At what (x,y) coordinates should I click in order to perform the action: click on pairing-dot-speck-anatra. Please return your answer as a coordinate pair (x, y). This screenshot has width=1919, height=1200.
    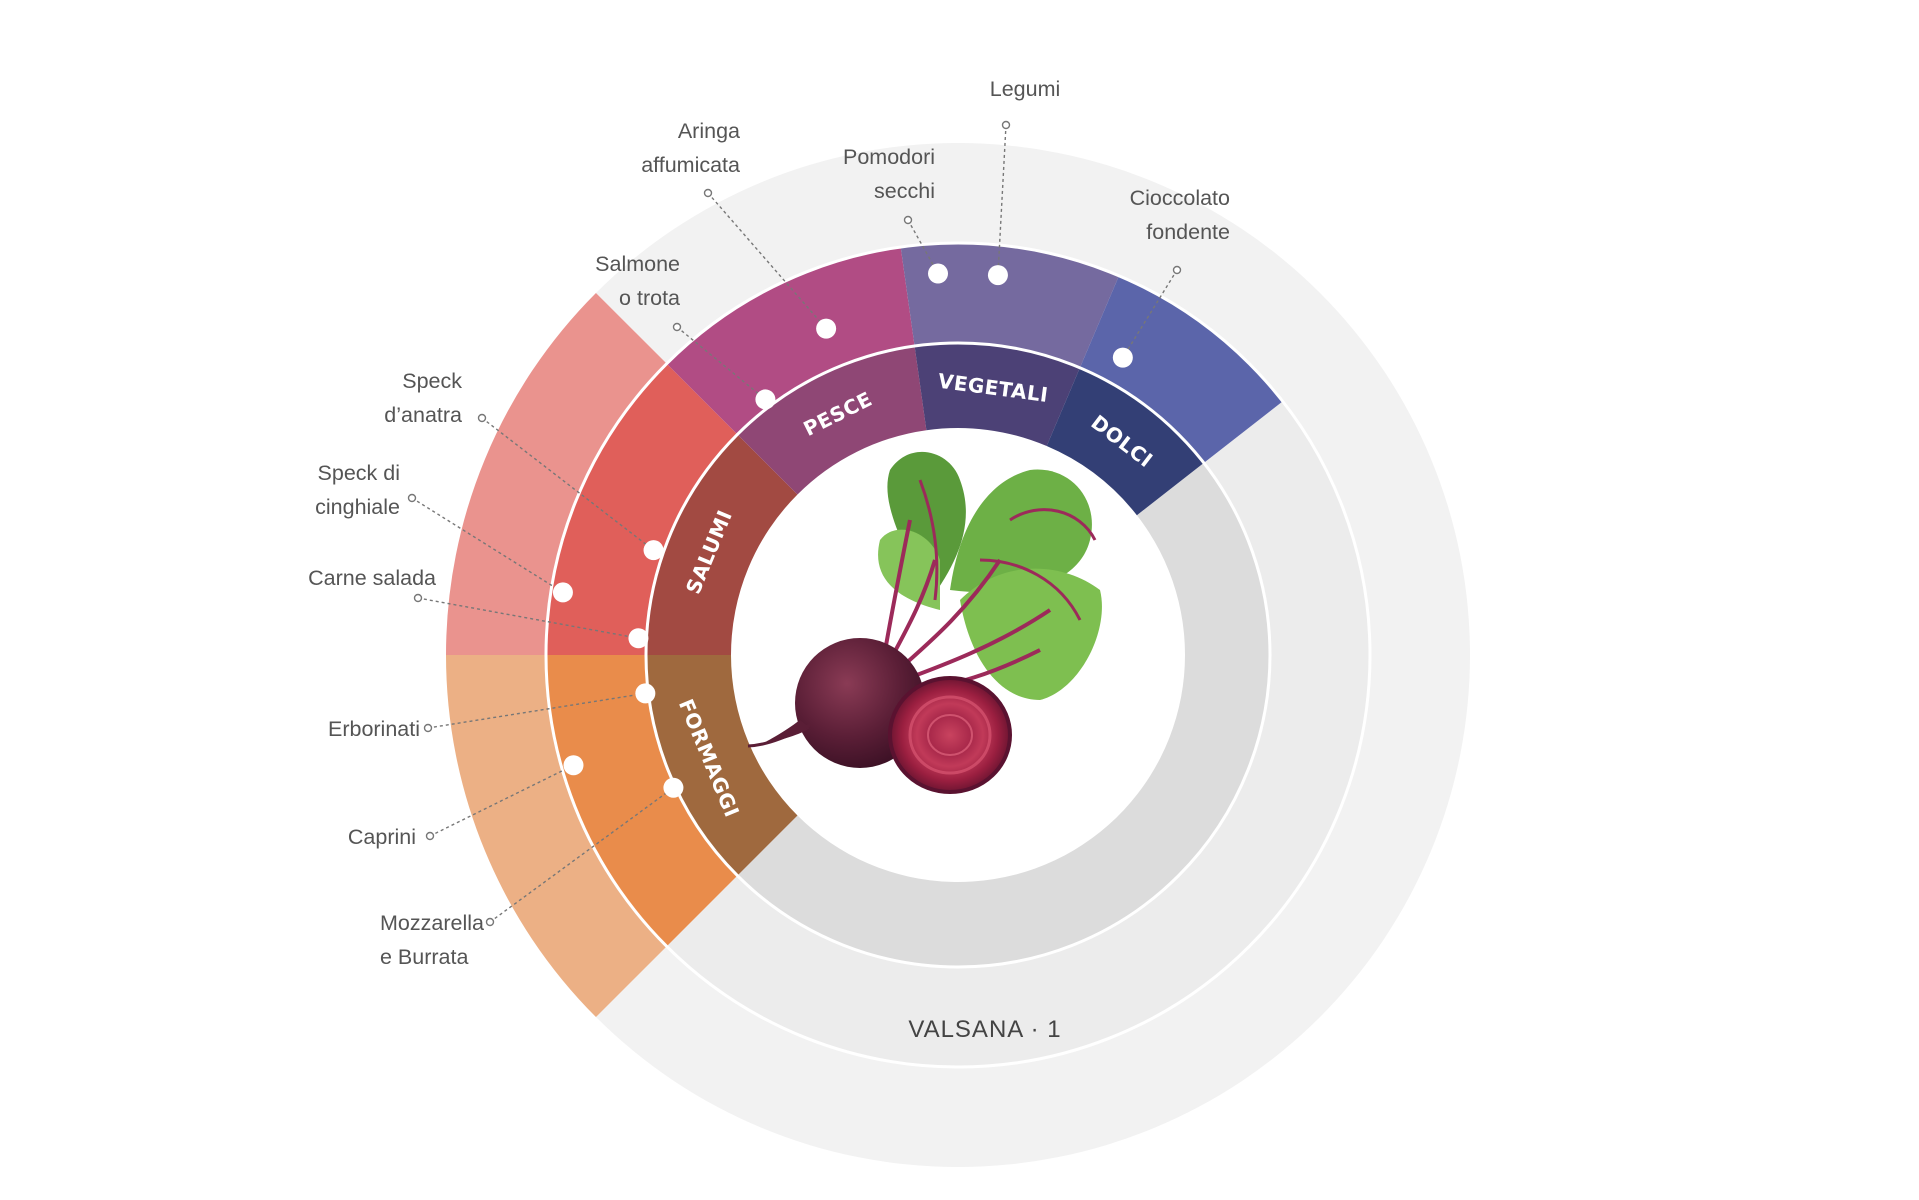
    Looking at the image, I should click on (653, 550).